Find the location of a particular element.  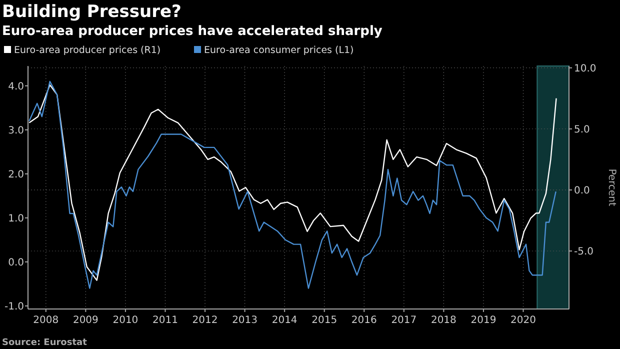

x-tick-label: 2009 is located at coordinates (85, 320).